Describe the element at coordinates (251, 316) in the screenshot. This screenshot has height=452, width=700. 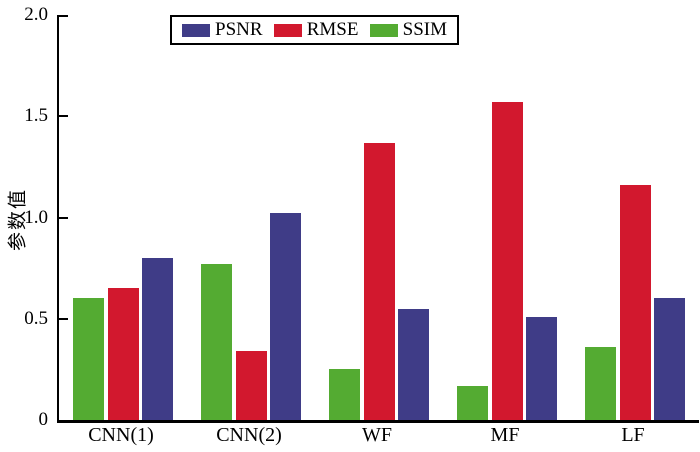
I see `bar-group-cnn2` at that location.